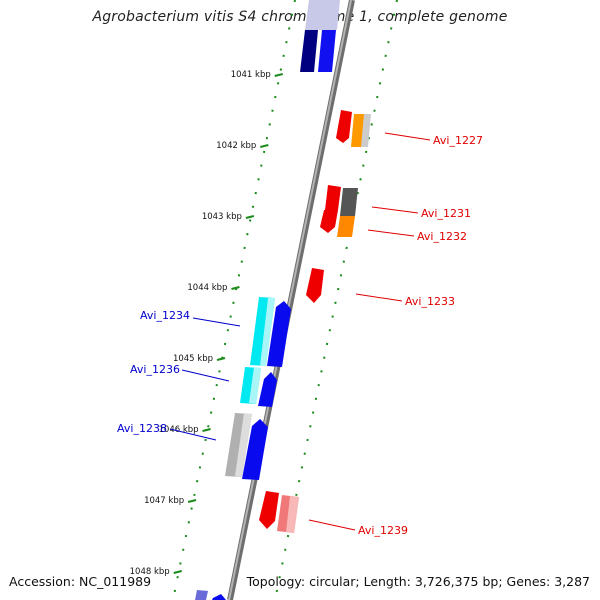  I want to click on gene-slate-bottom, so click(201, 595).